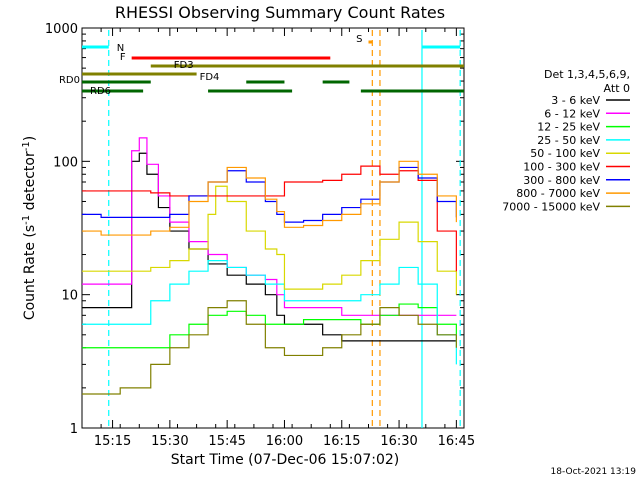 Image resolution: width=640 pixels, height=480 pixels. I want to click on footer-date: 18-Oct-2021 13:19, so click(594, 472).